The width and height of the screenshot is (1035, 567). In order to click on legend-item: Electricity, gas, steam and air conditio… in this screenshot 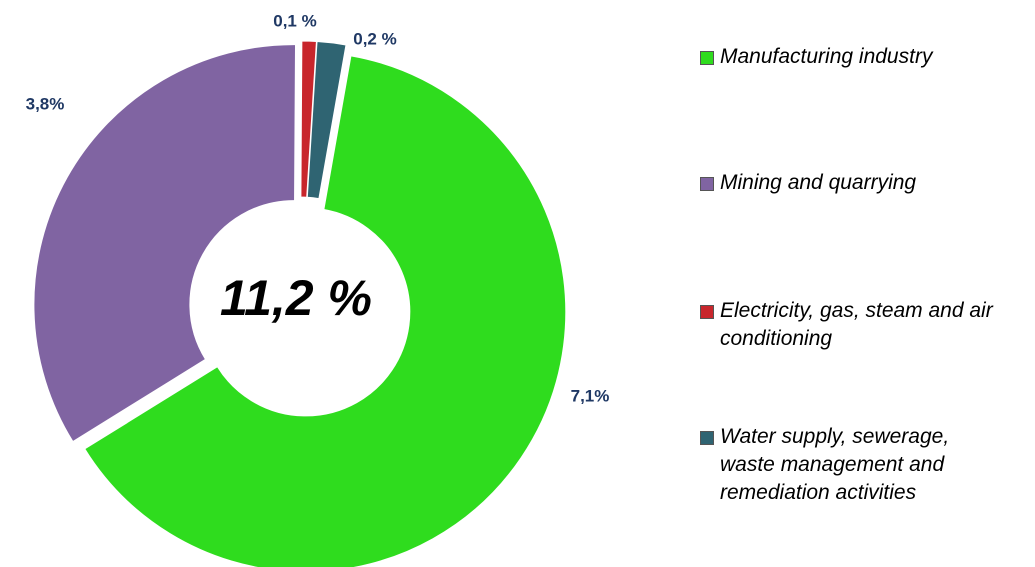, I will do `click(867, 325)`.